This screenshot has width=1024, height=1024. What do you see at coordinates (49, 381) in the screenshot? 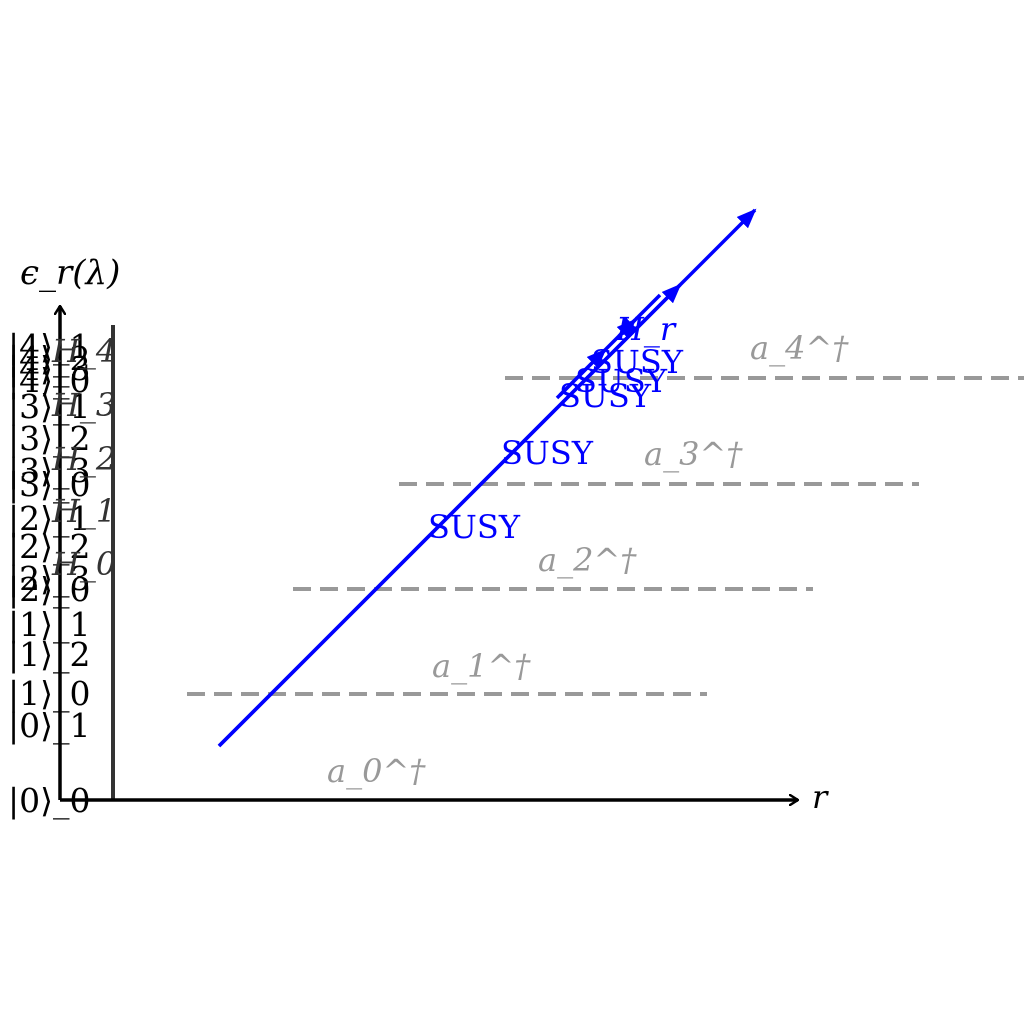
I see `state-label: |4⟩_0` at bounding box center [49, 381].